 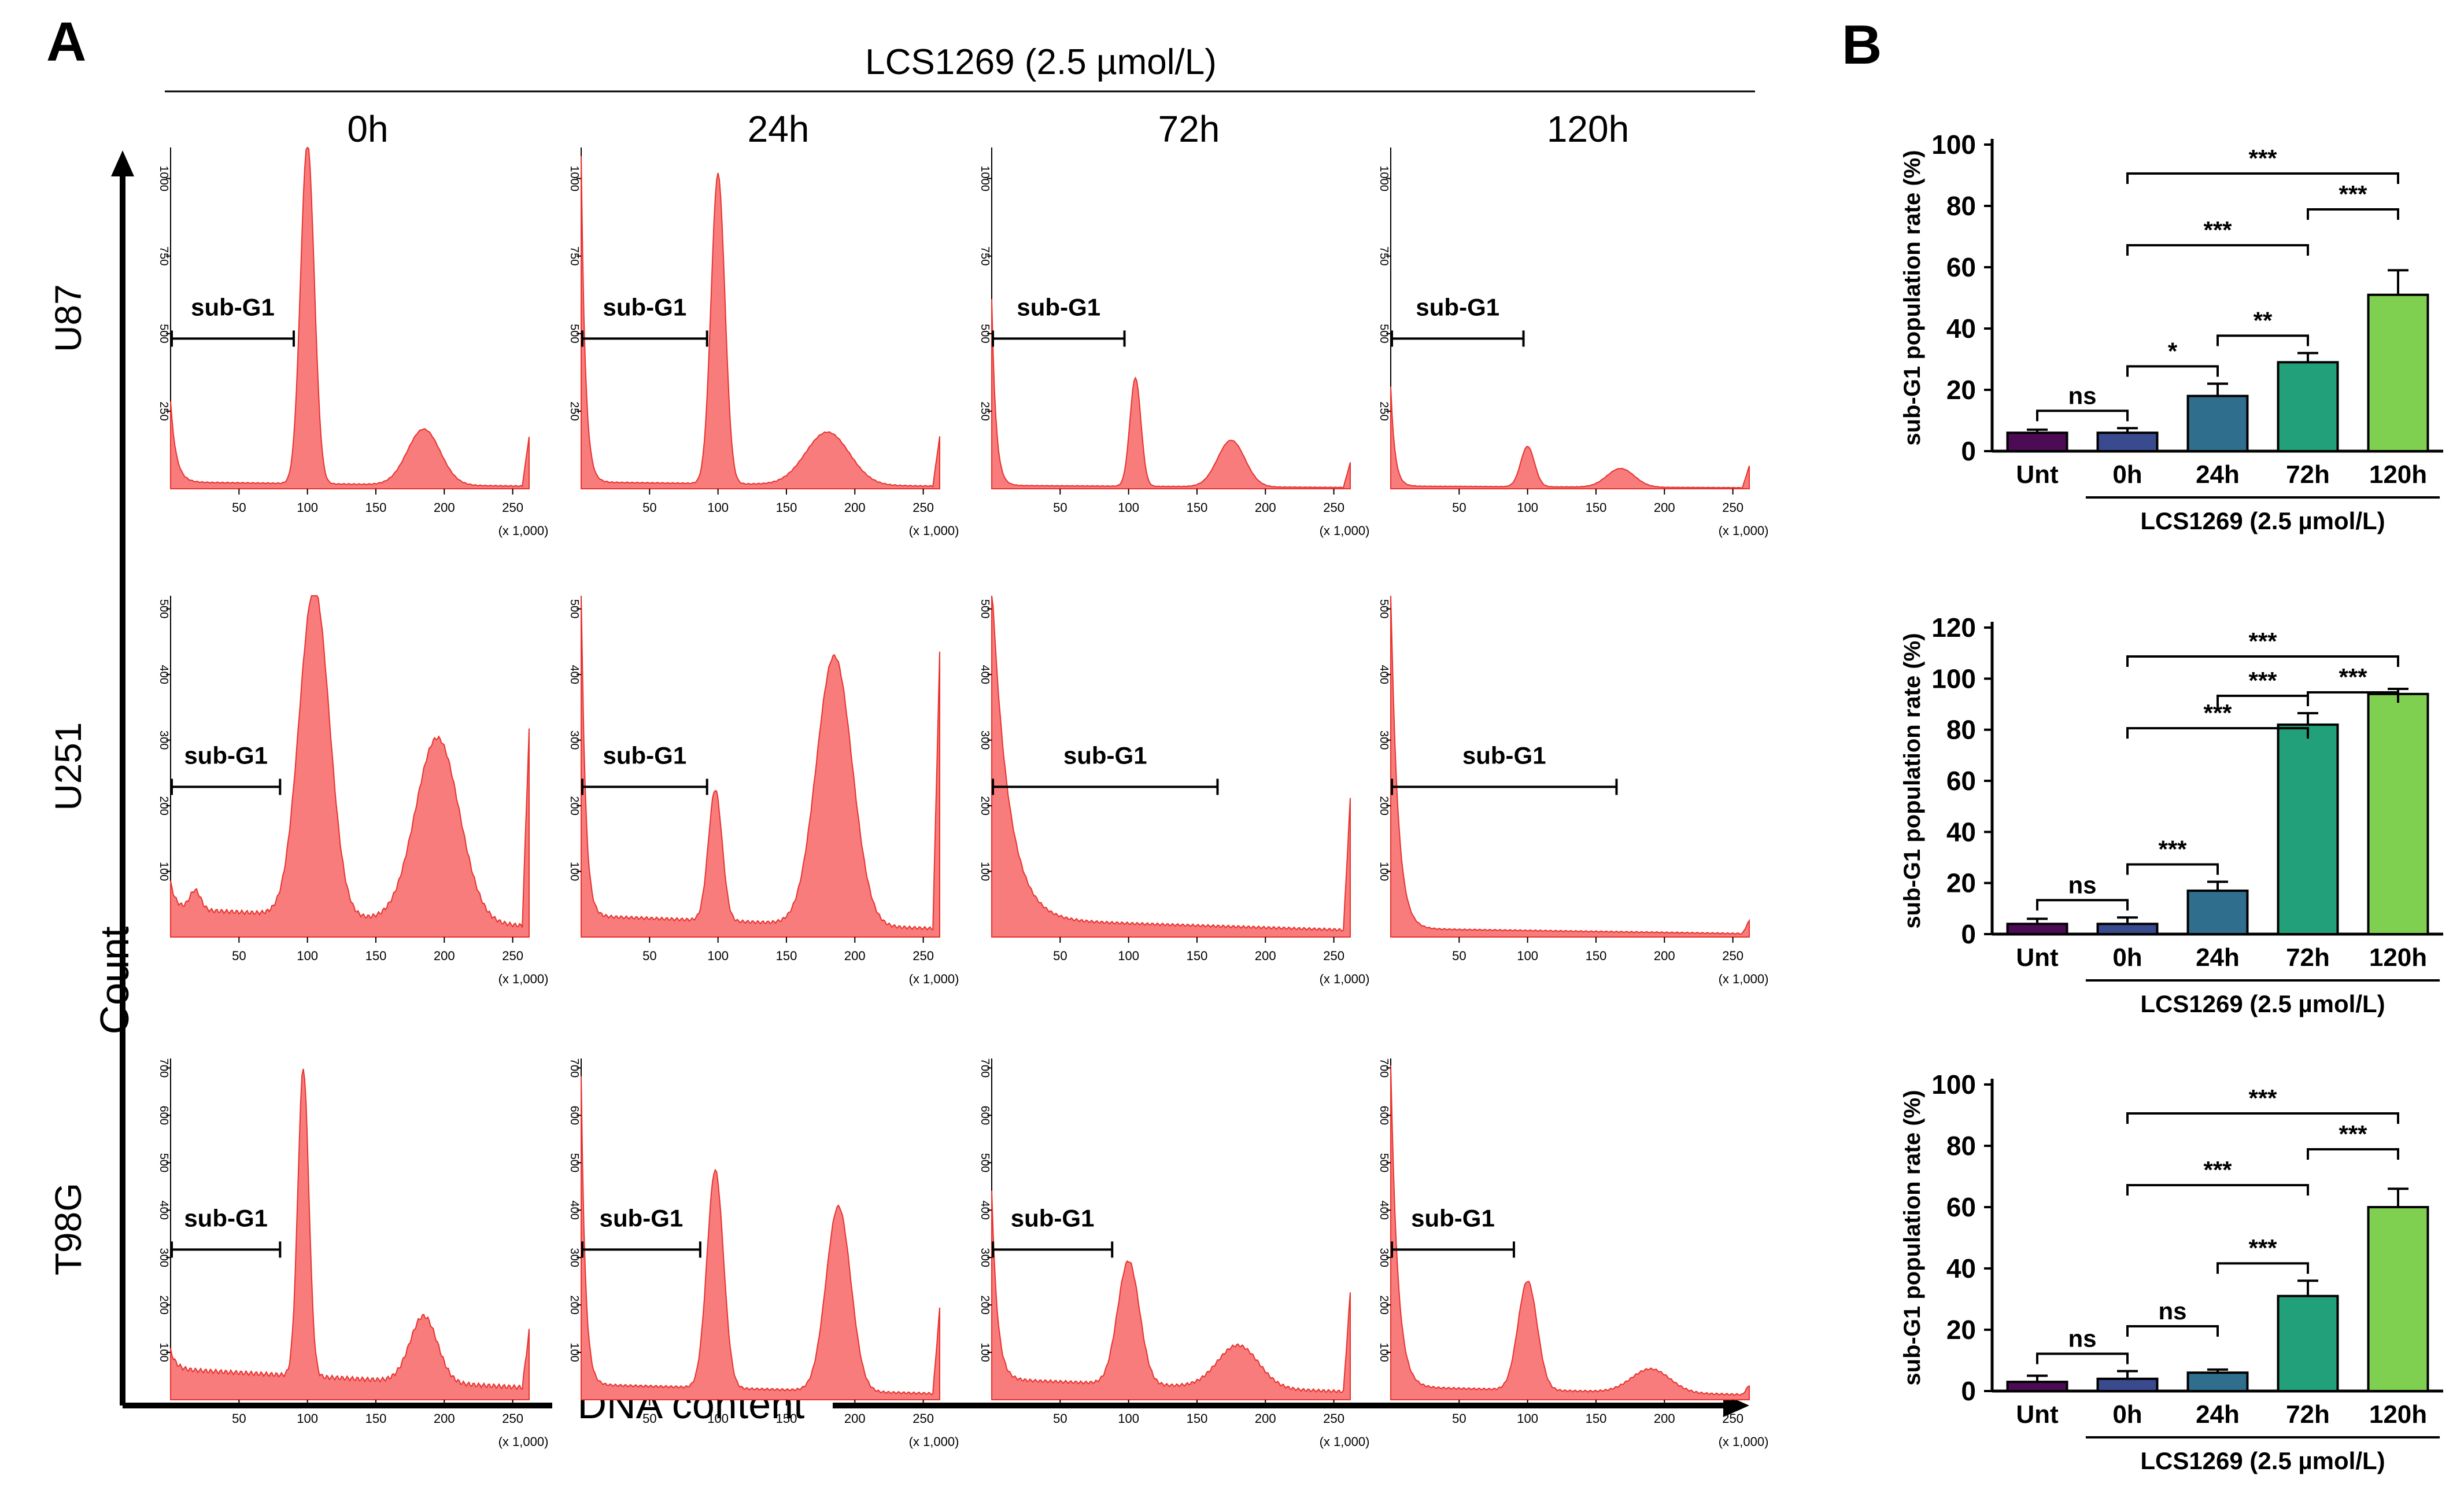 I want to click on significance-label: ns, so click(x=2082, y=1338).